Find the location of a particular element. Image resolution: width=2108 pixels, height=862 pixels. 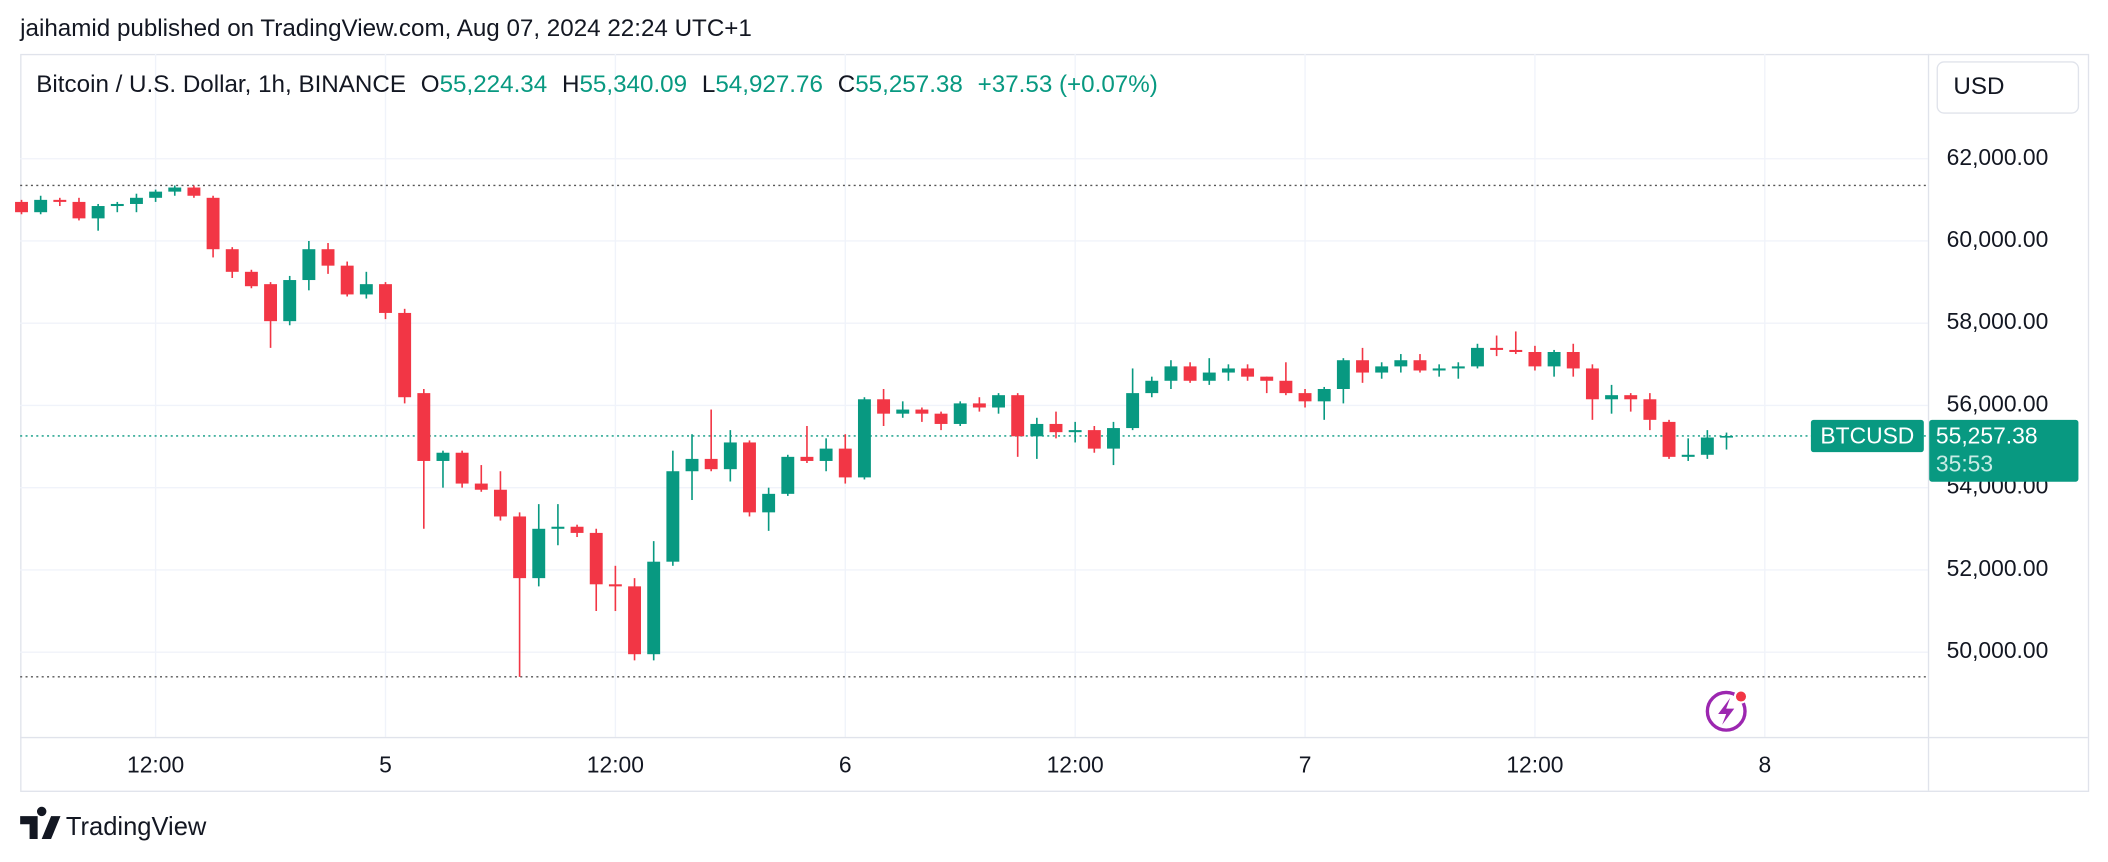

y-tick-label: 50,000.00 is located at coordinates (1998, 650).